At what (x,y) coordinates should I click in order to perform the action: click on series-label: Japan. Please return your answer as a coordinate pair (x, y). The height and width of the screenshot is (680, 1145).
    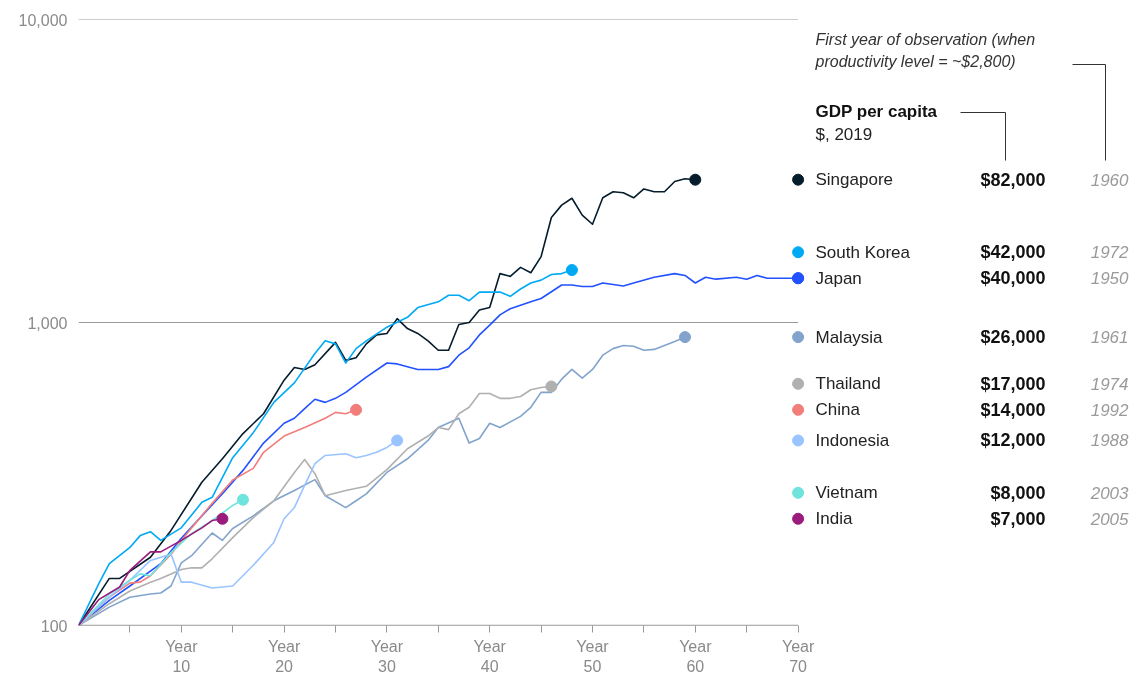
    Looking at the image, I should click on (838, 278).